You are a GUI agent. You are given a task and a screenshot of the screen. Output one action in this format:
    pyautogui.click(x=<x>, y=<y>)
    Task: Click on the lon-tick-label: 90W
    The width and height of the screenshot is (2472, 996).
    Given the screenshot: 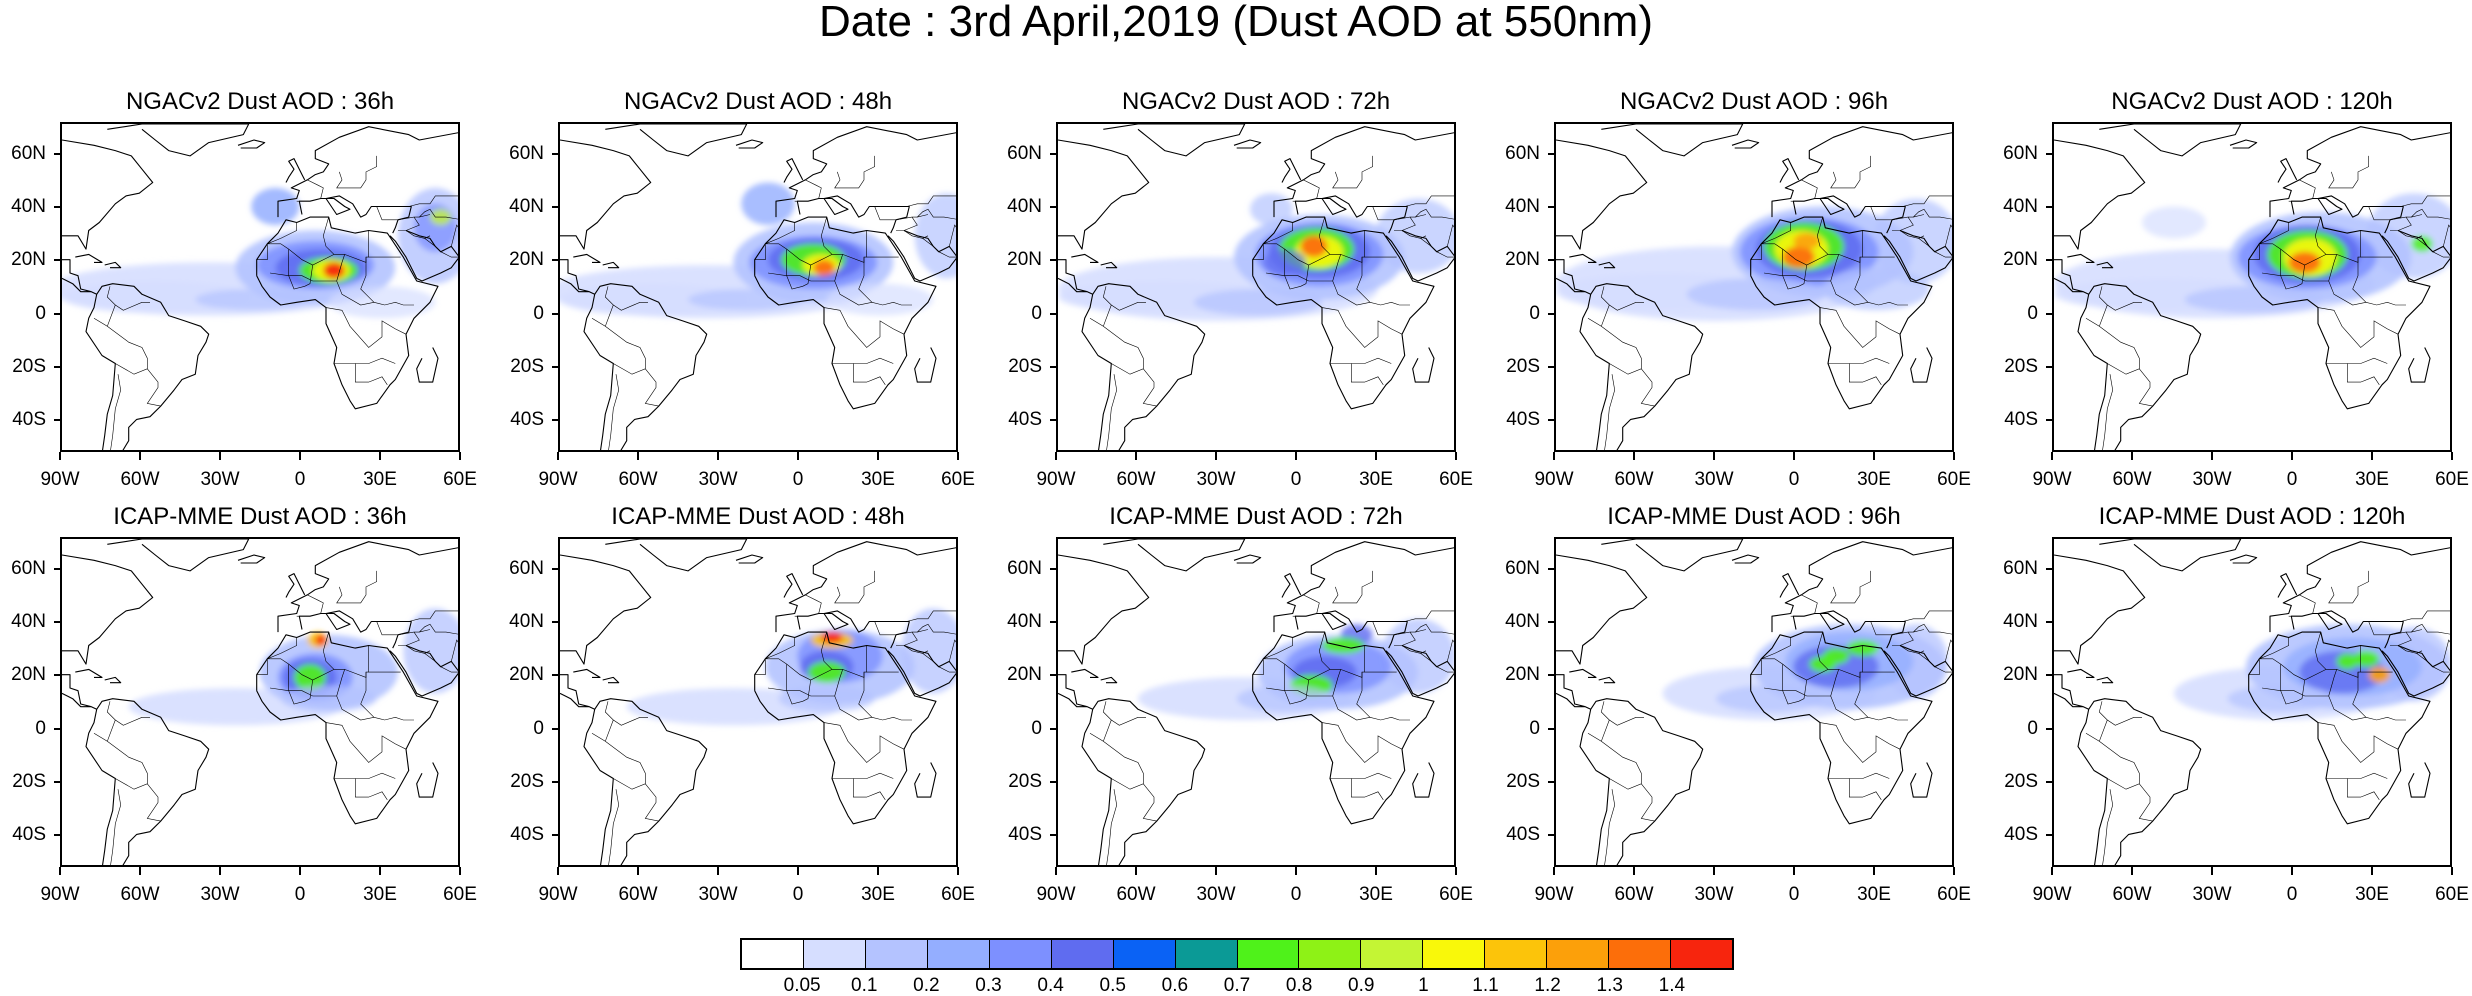 What is the action you would take?
    pyautogui.click(x=2052, y=479)
    